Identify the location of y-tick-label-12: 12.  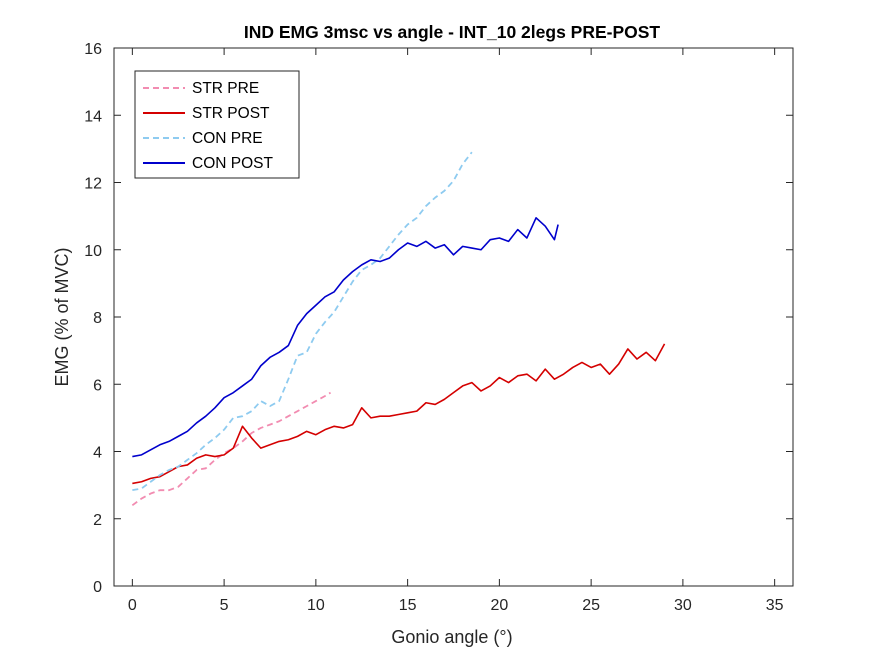
(93, 184).